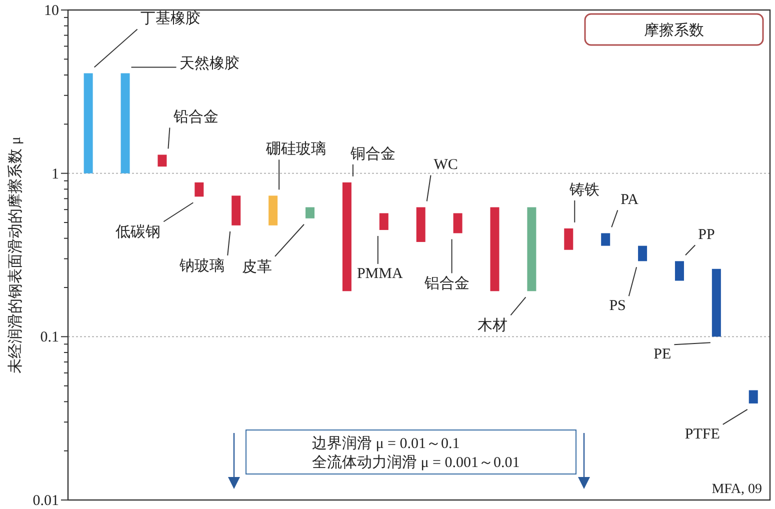 The image size is (775, 509). What do you see at coordinates (663, 354) in the screenshot?
I see `text: PE` at bounding box center [663, 354].